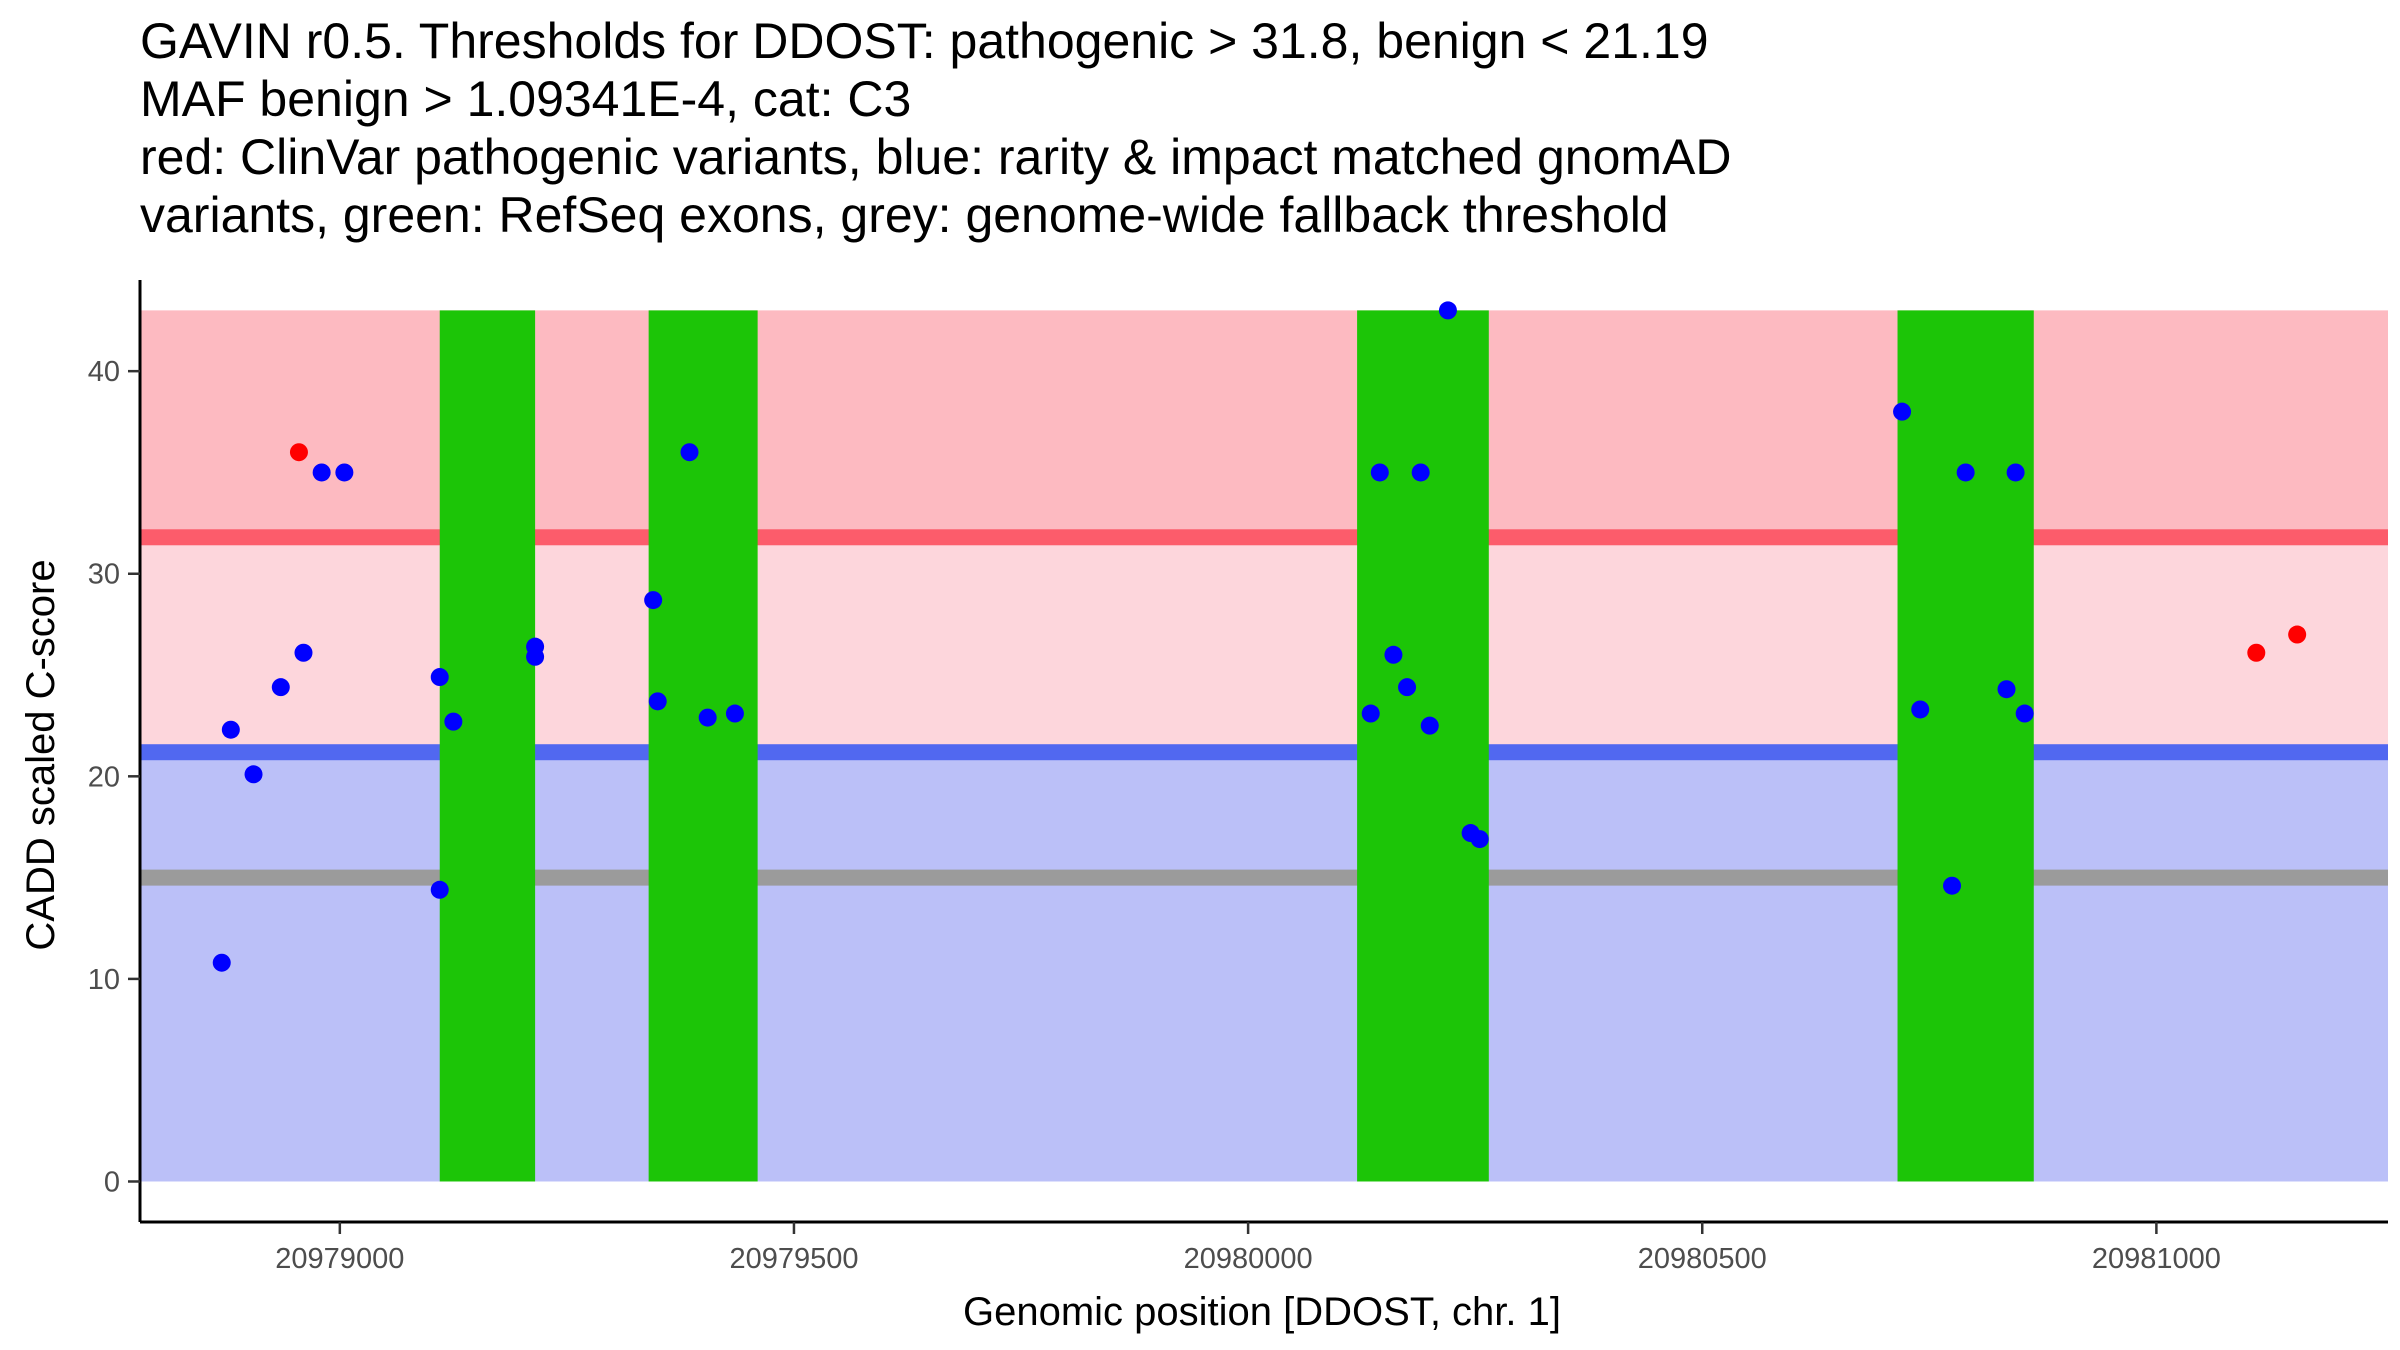  Describe the element at coordinates (1702, 1259) in the screenshot. I see `x-tick-label-20980500: 20980500` at that location.